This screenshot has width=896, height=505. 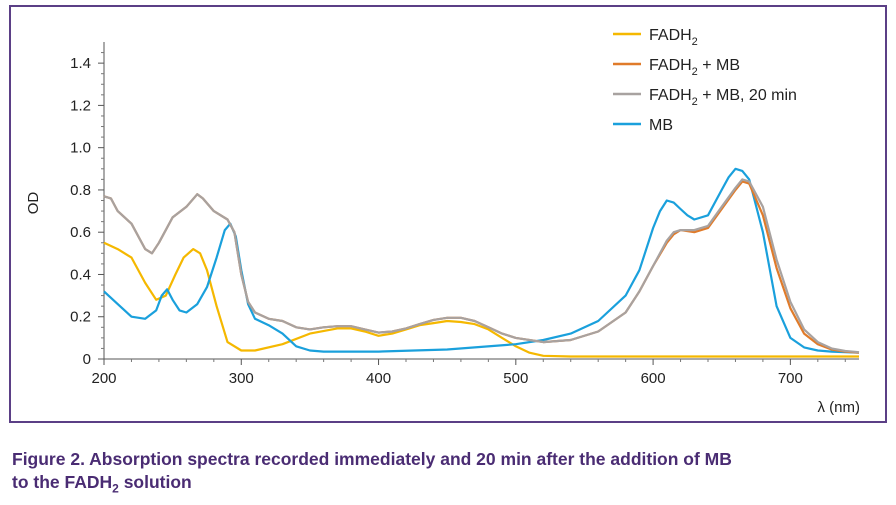 I want to click on legend-label: FADH2 + MB, so click(x=694, y=67).